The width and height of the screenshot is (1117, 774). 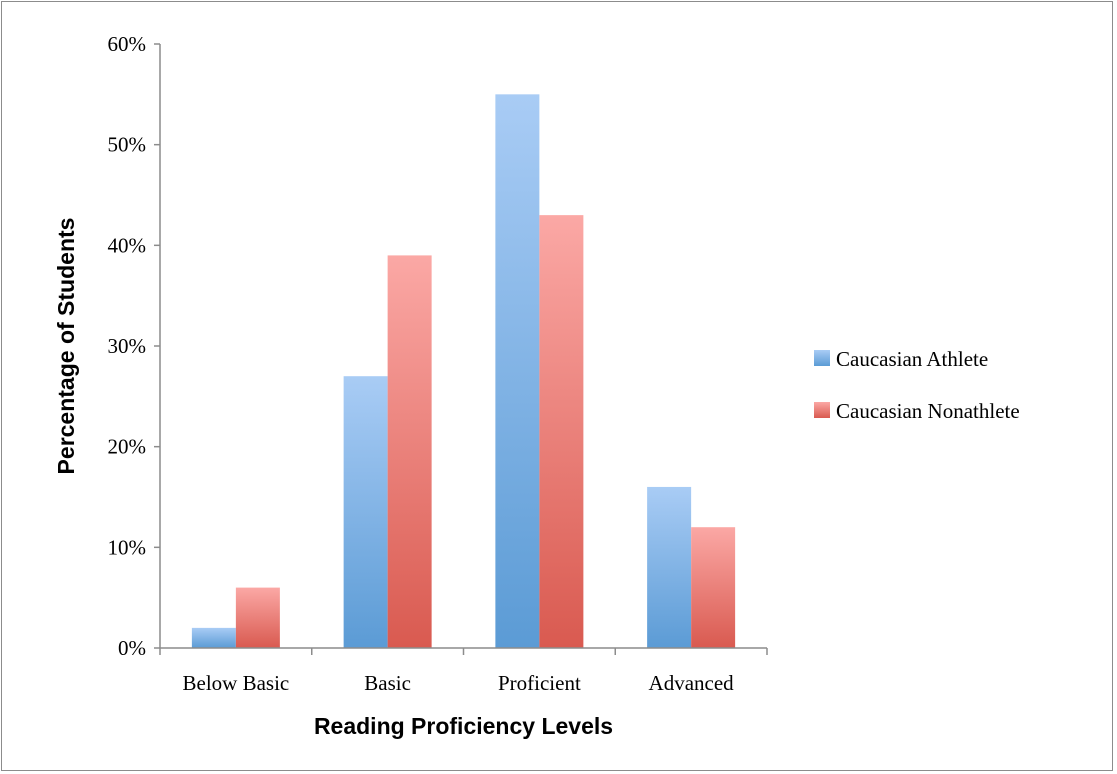 I want to click on x-axis-title: Reading Proficiency Levels, so click(x=463, y=726).